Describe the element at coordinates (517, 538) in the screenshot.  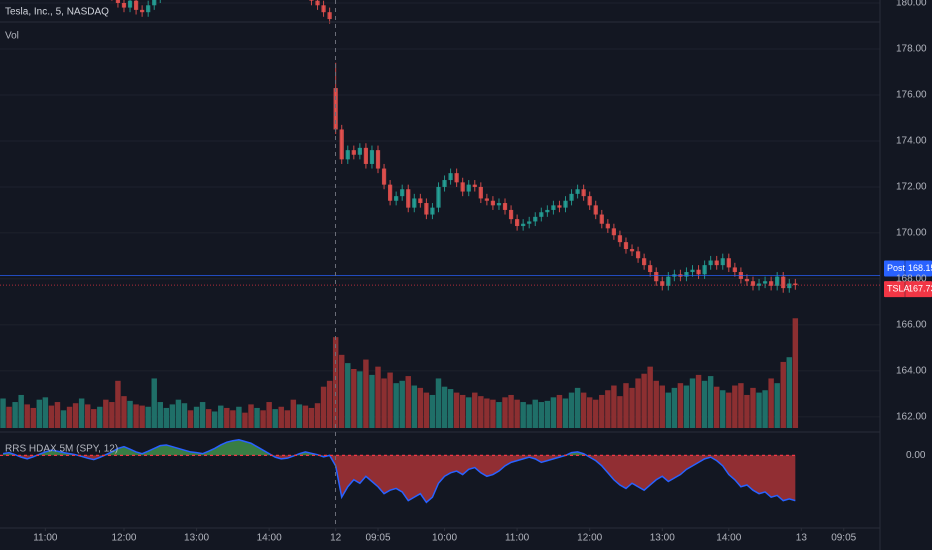
I see `x-tick-label: 11:00` at that location.